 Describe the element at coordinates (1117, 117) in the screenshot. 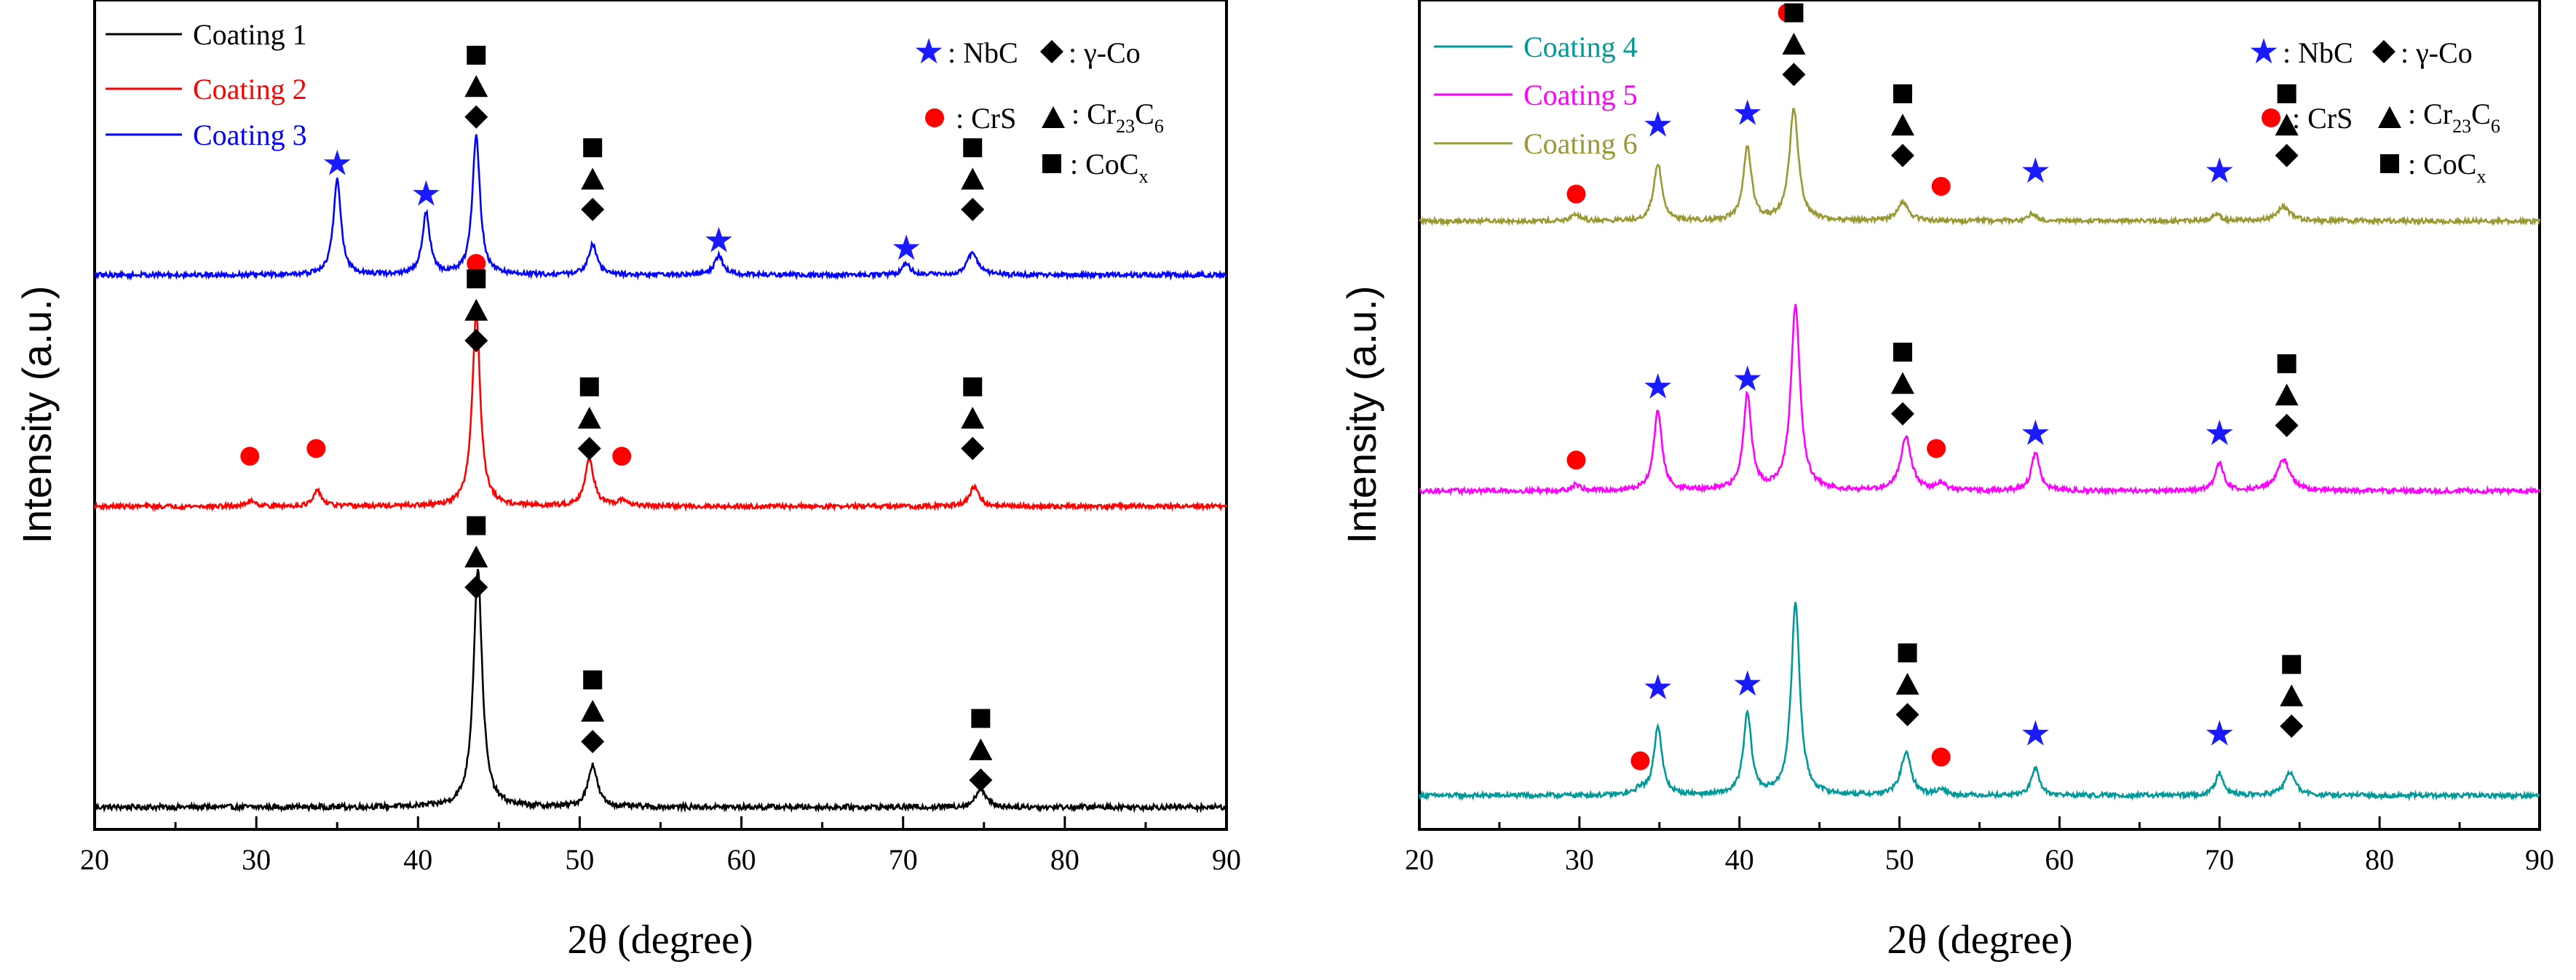

I see `legend-cr23c6-label: : Cr23C6` at that location.